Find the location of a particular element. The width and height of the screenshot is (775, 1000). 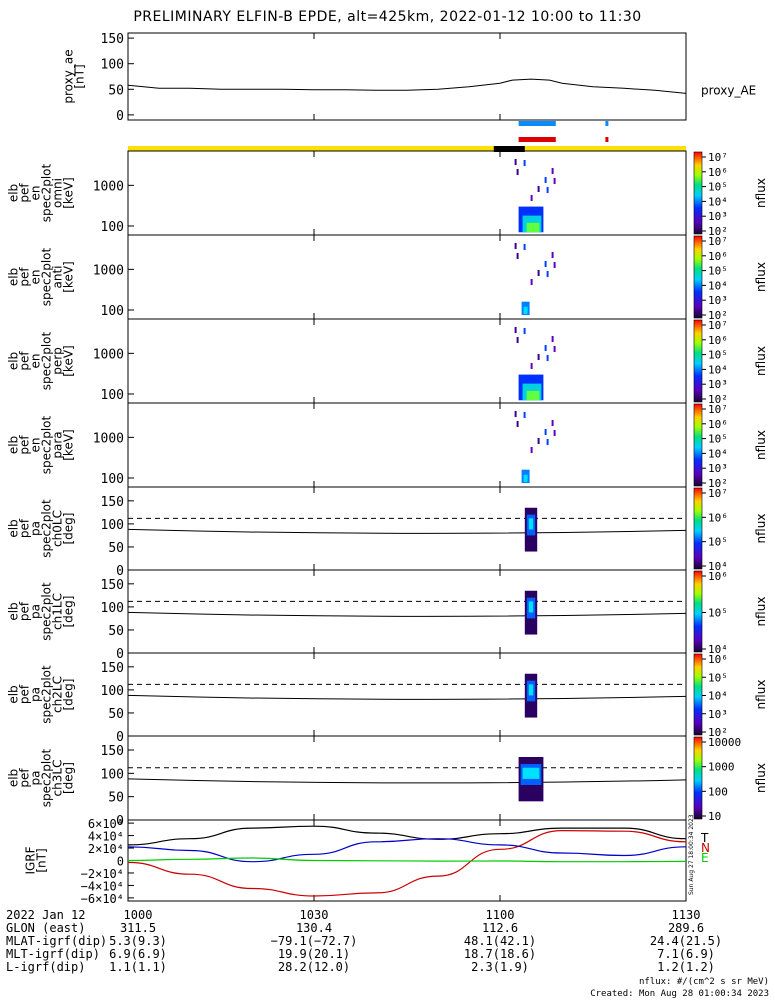

xaxis-row-label-4: L-igrf(dip) is located at coordinates (45, 967).